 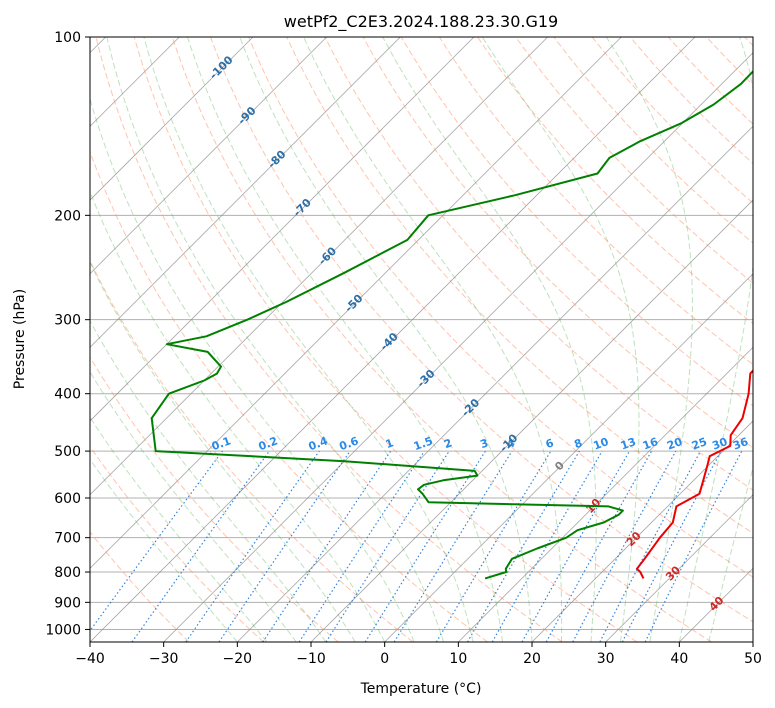 What do you see at coordinates (448, 443) in the screenshot?
I see `mixing-ratio-label: 2` at bounding box center [448, 443].